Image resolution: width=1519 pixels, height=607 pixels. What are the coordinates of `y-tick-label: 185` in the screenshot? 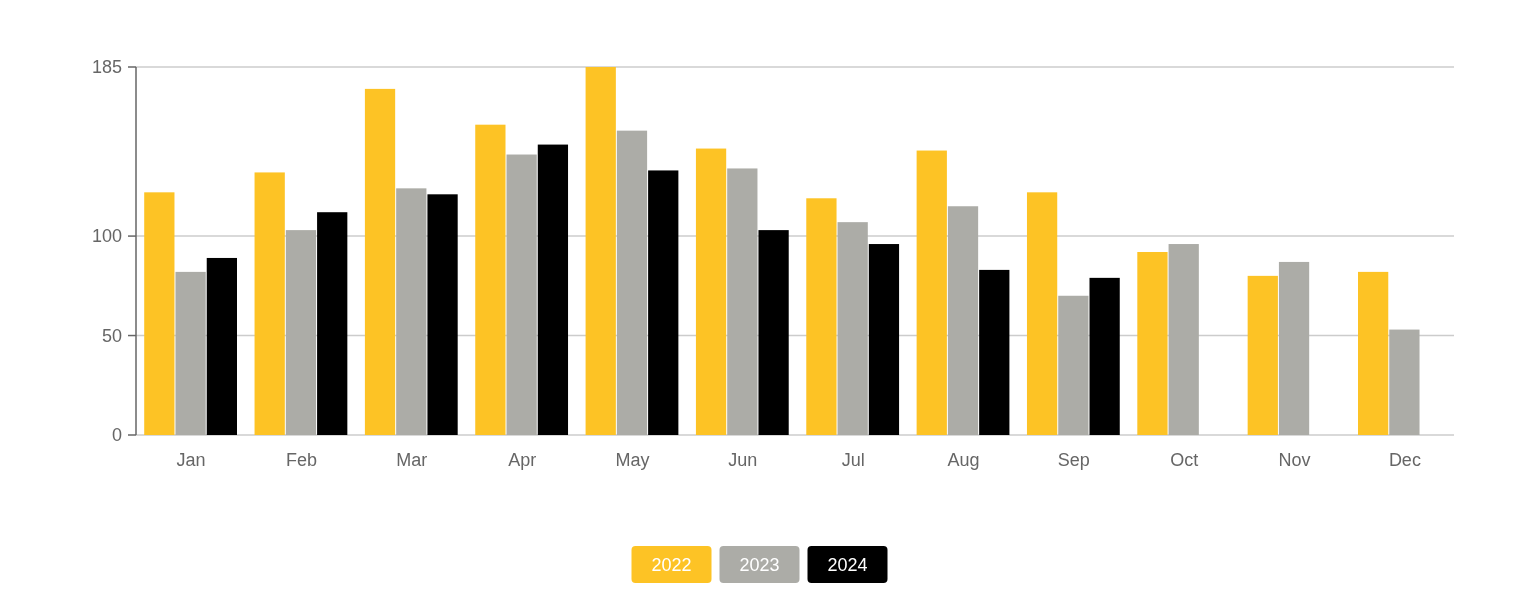 It's located at (106, 67).